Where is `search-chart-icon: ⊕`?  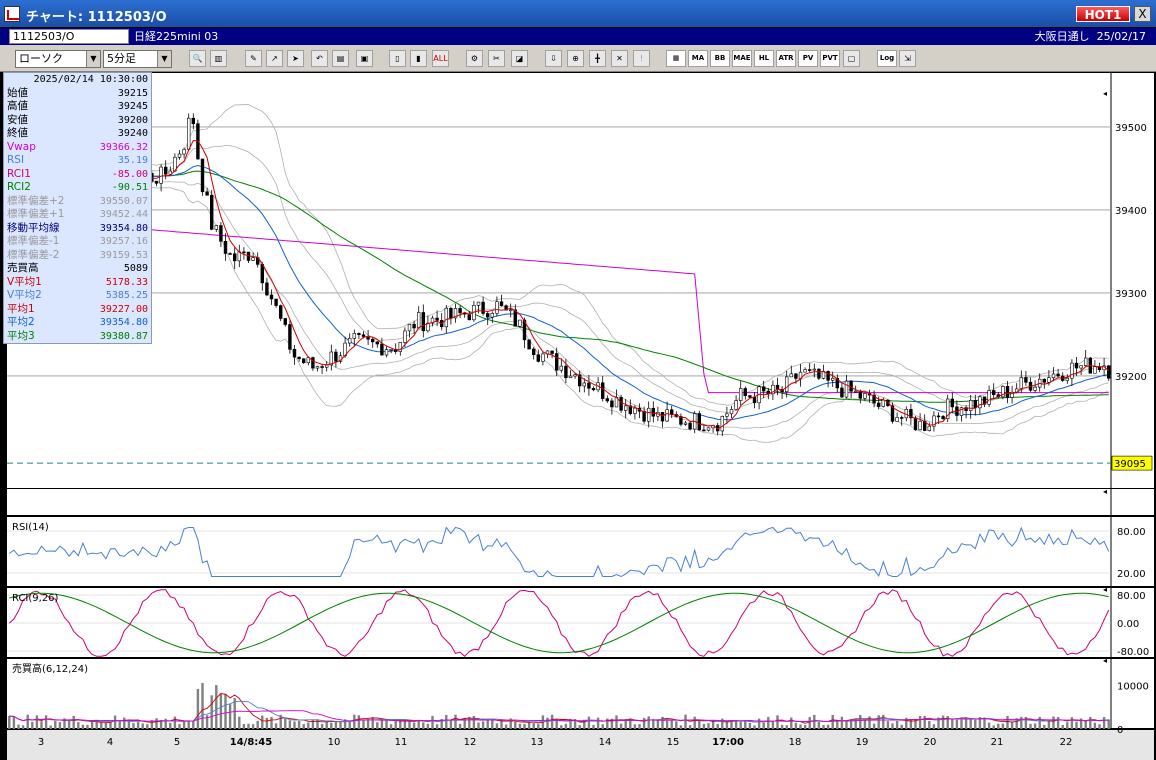
search-chart-icon: ⊕ is located at coordinates (575, 58).